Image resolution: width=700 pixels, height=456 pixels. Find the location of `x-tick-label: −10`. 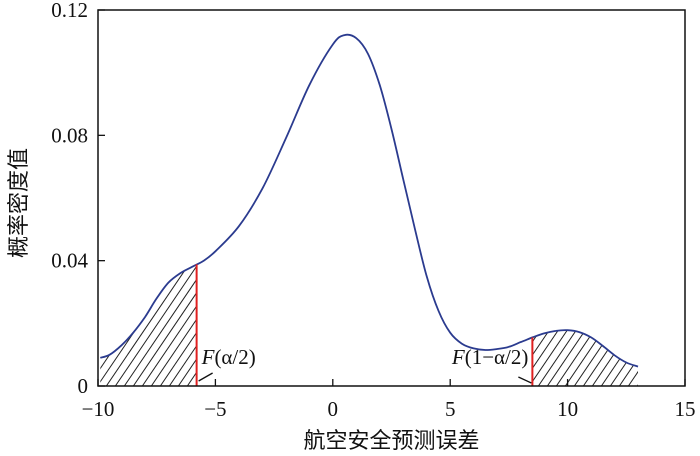

x-tick-label: −10 is located at coordinates (98, 409).